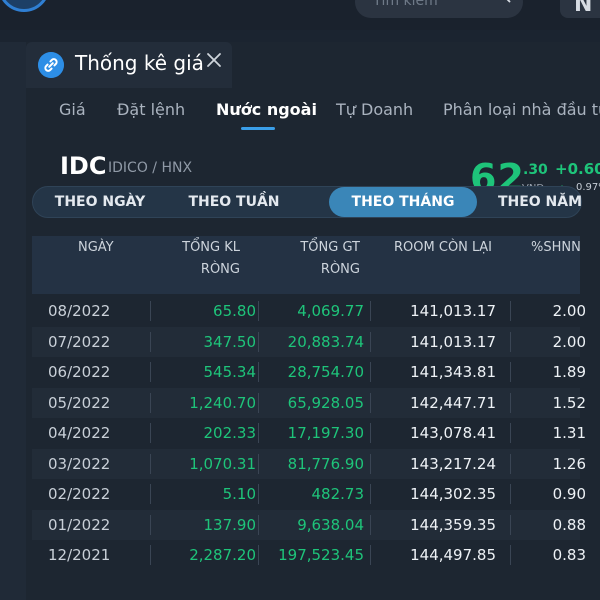 This screenshot has height=600, width=600. I want to click on panel-title: Thống kê giá, so click(139, 63).